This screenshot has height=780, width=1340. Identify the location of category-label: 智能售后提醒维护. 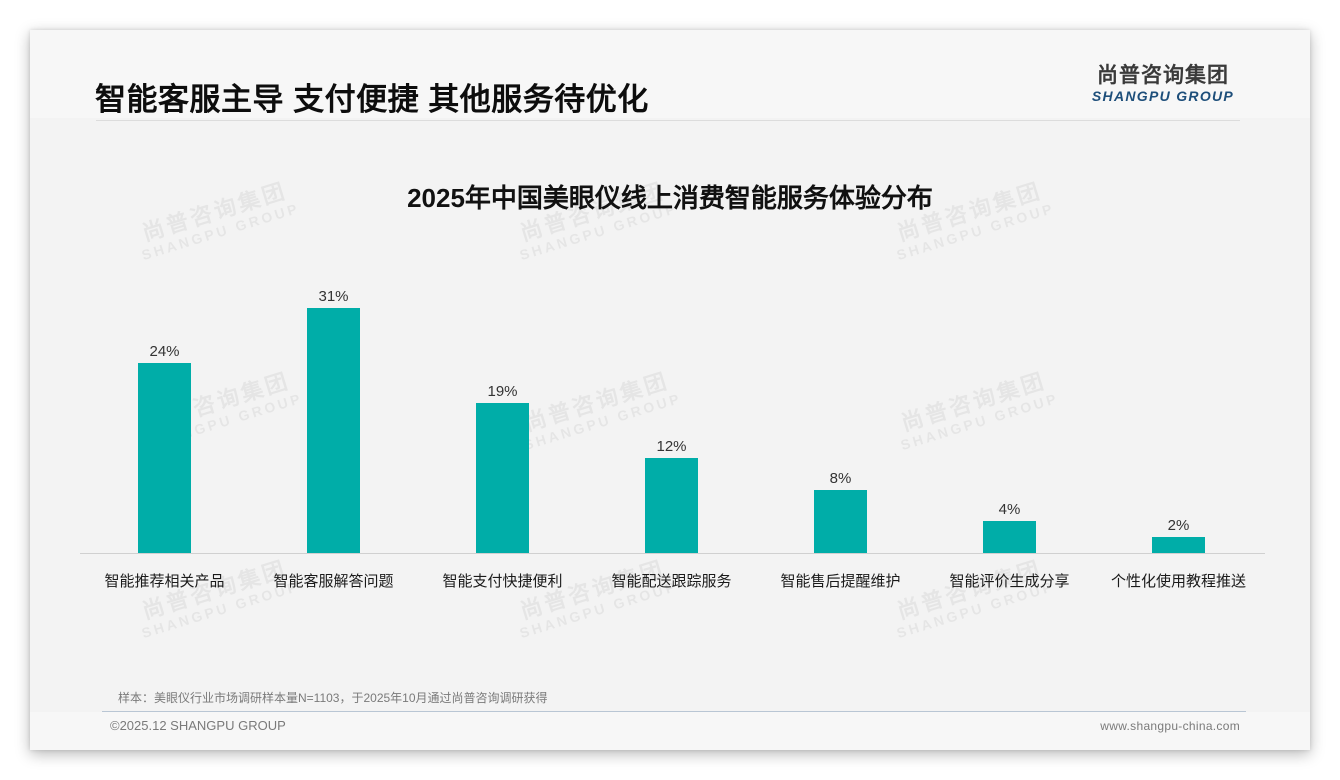
(840, 581).